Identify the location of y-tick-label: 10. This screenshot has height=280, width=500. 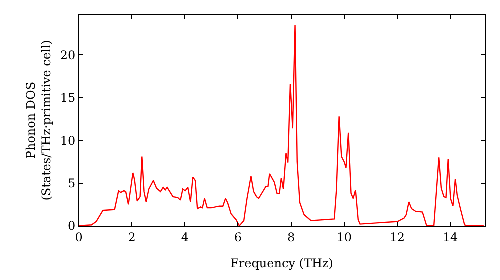
(68, 141).